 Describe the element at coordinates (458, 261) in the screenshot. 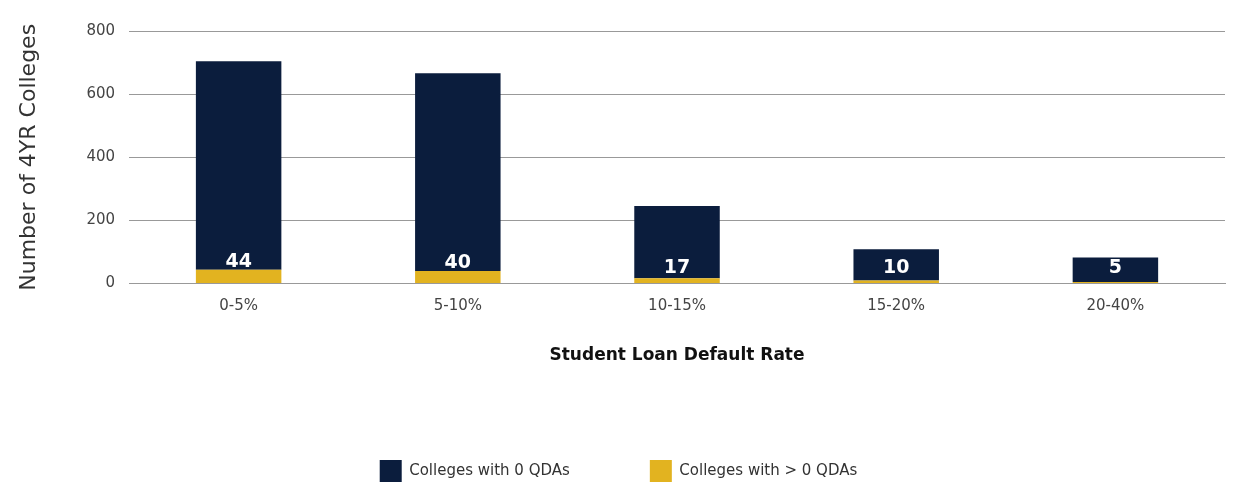

I see `data-label: 40` at that location.